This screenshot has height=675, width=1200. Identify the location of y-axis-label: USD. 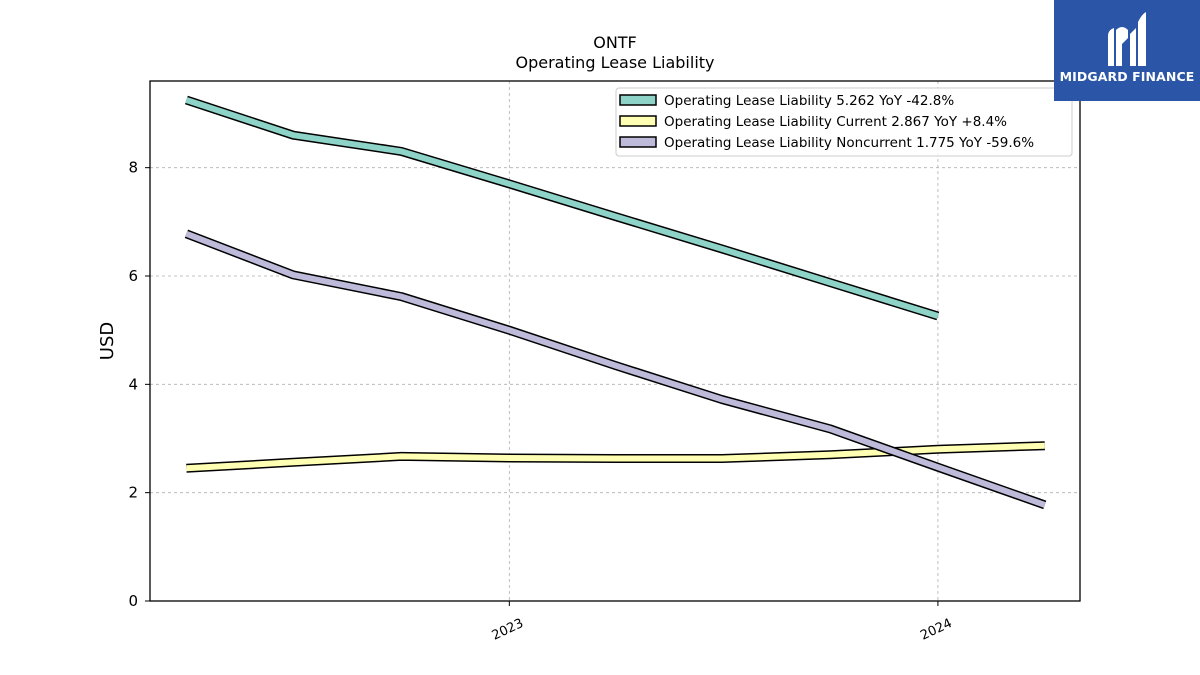
(107, 341).